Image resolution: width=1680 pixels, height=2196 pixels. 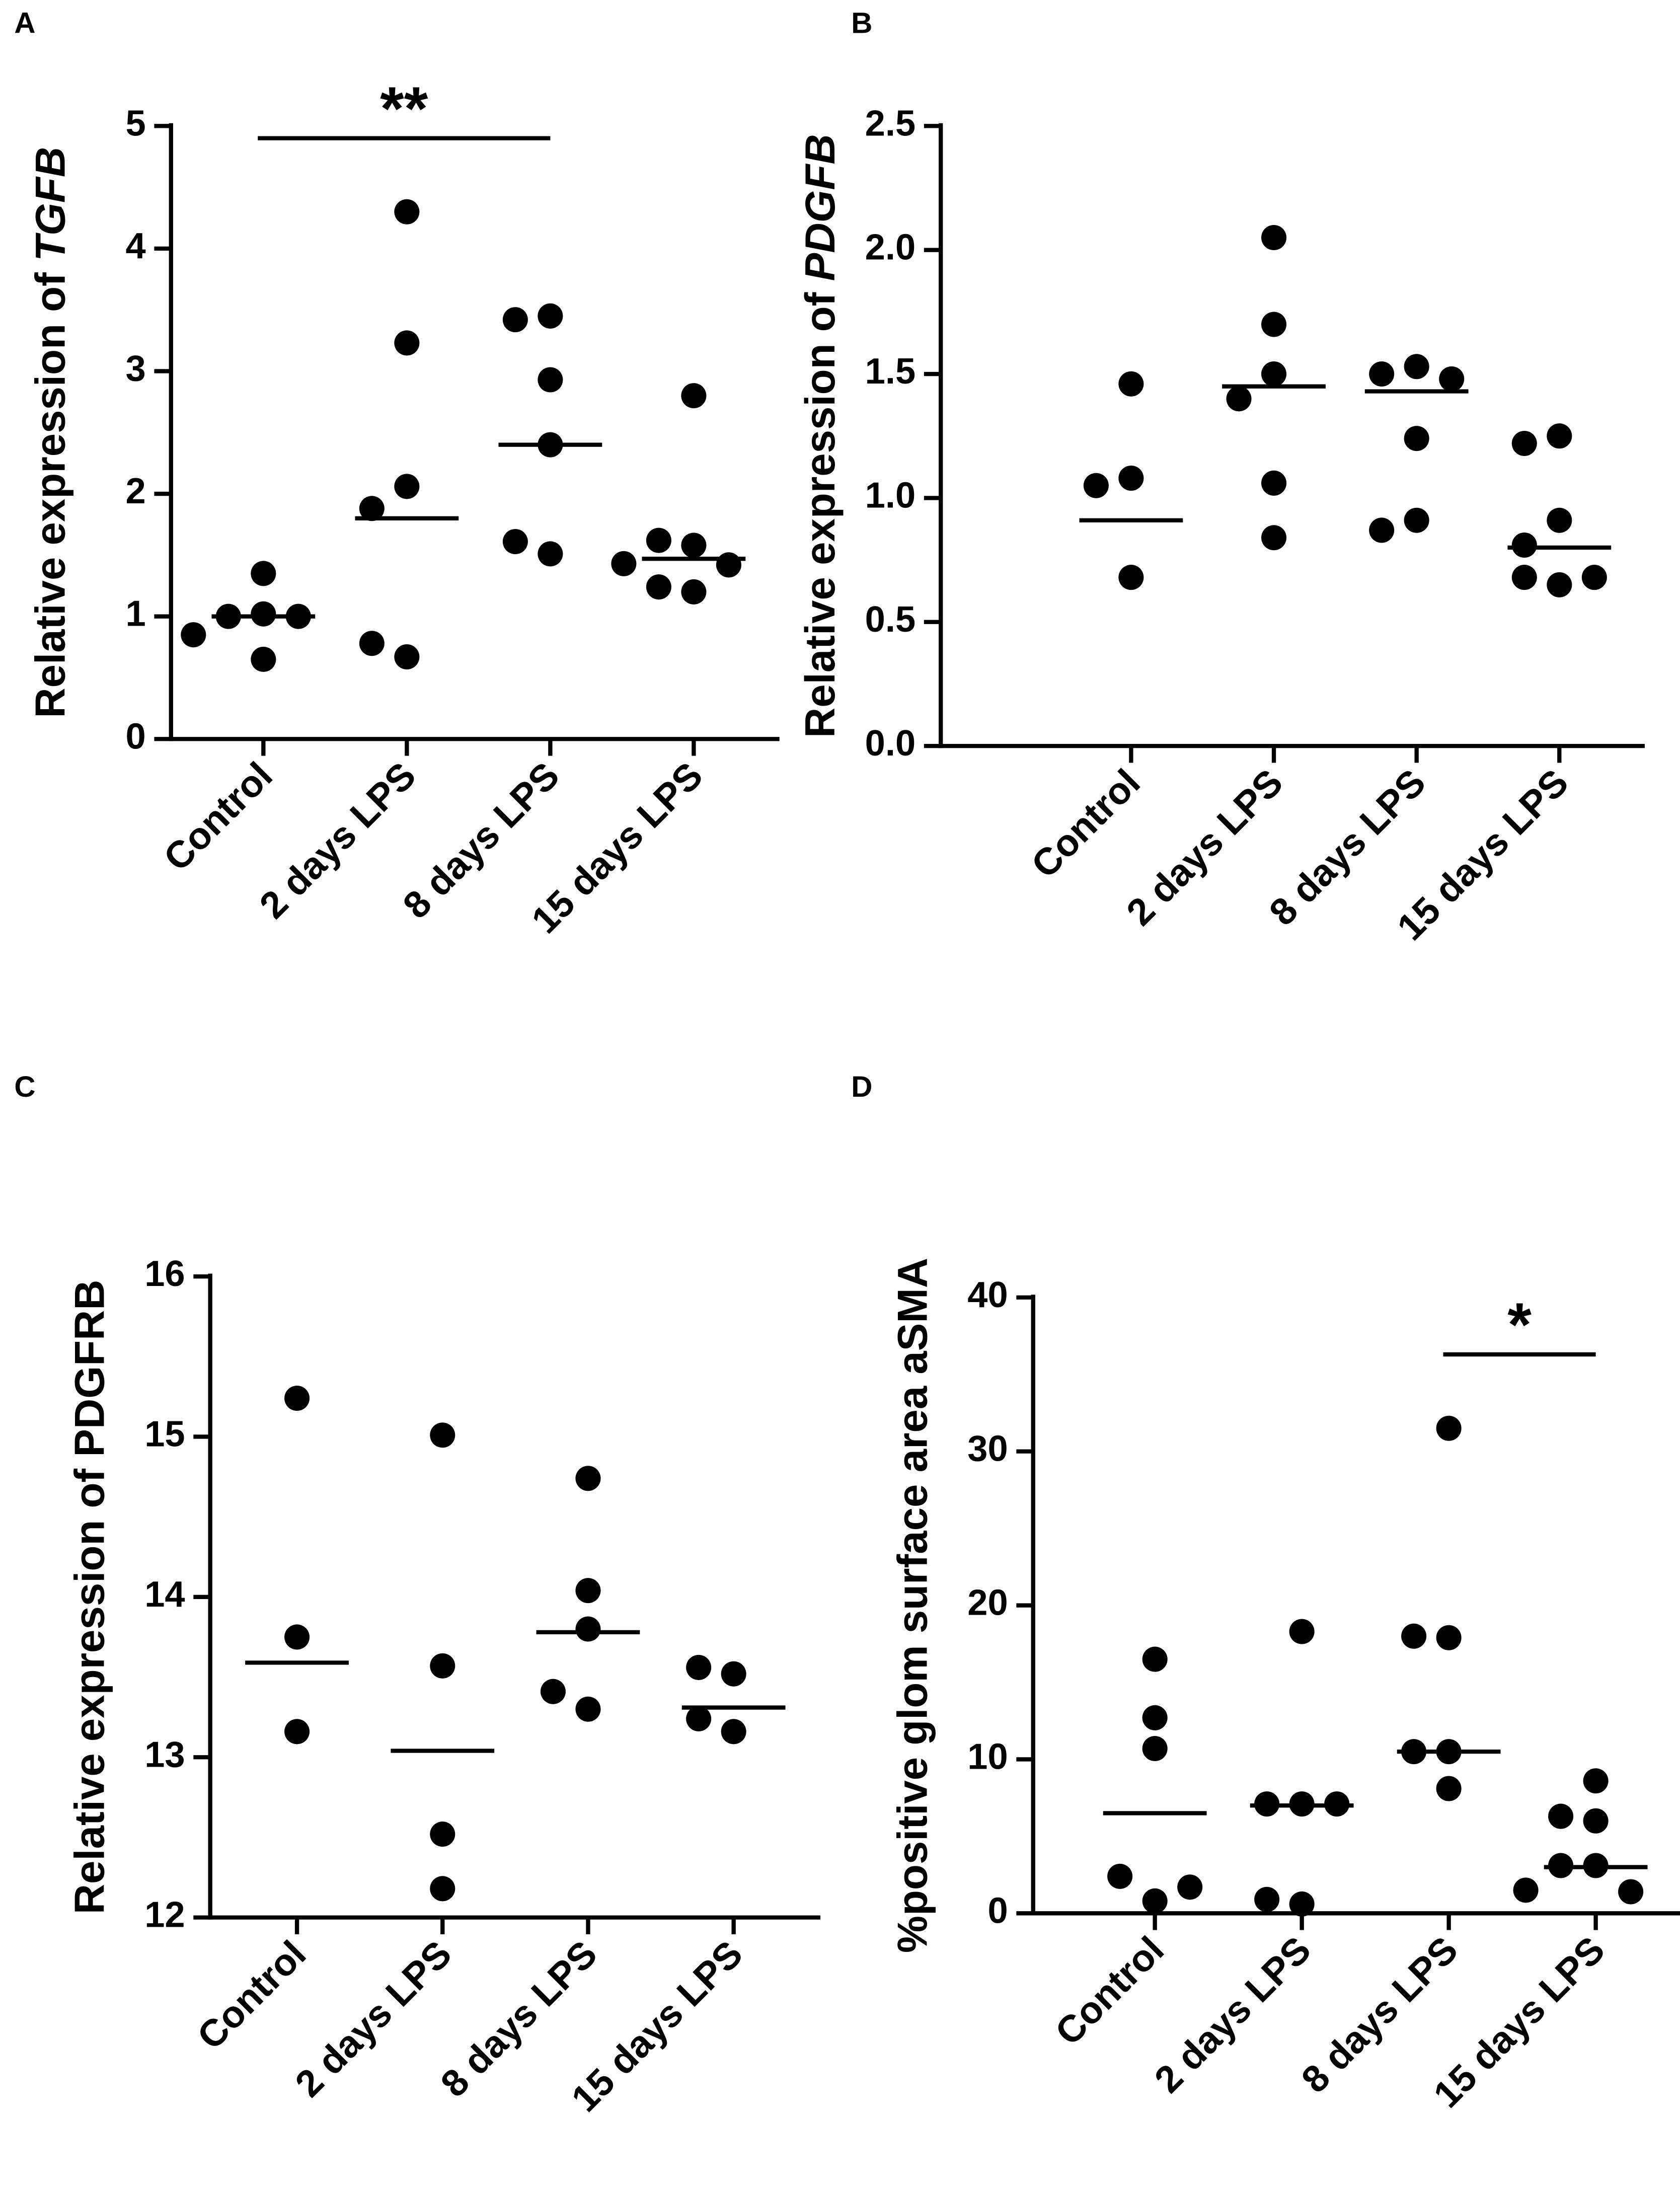 What do you see at coordinates (997, 1910) in the screenshot?
I see `y-tick-label: 0` at bounding box center [997, 1910].